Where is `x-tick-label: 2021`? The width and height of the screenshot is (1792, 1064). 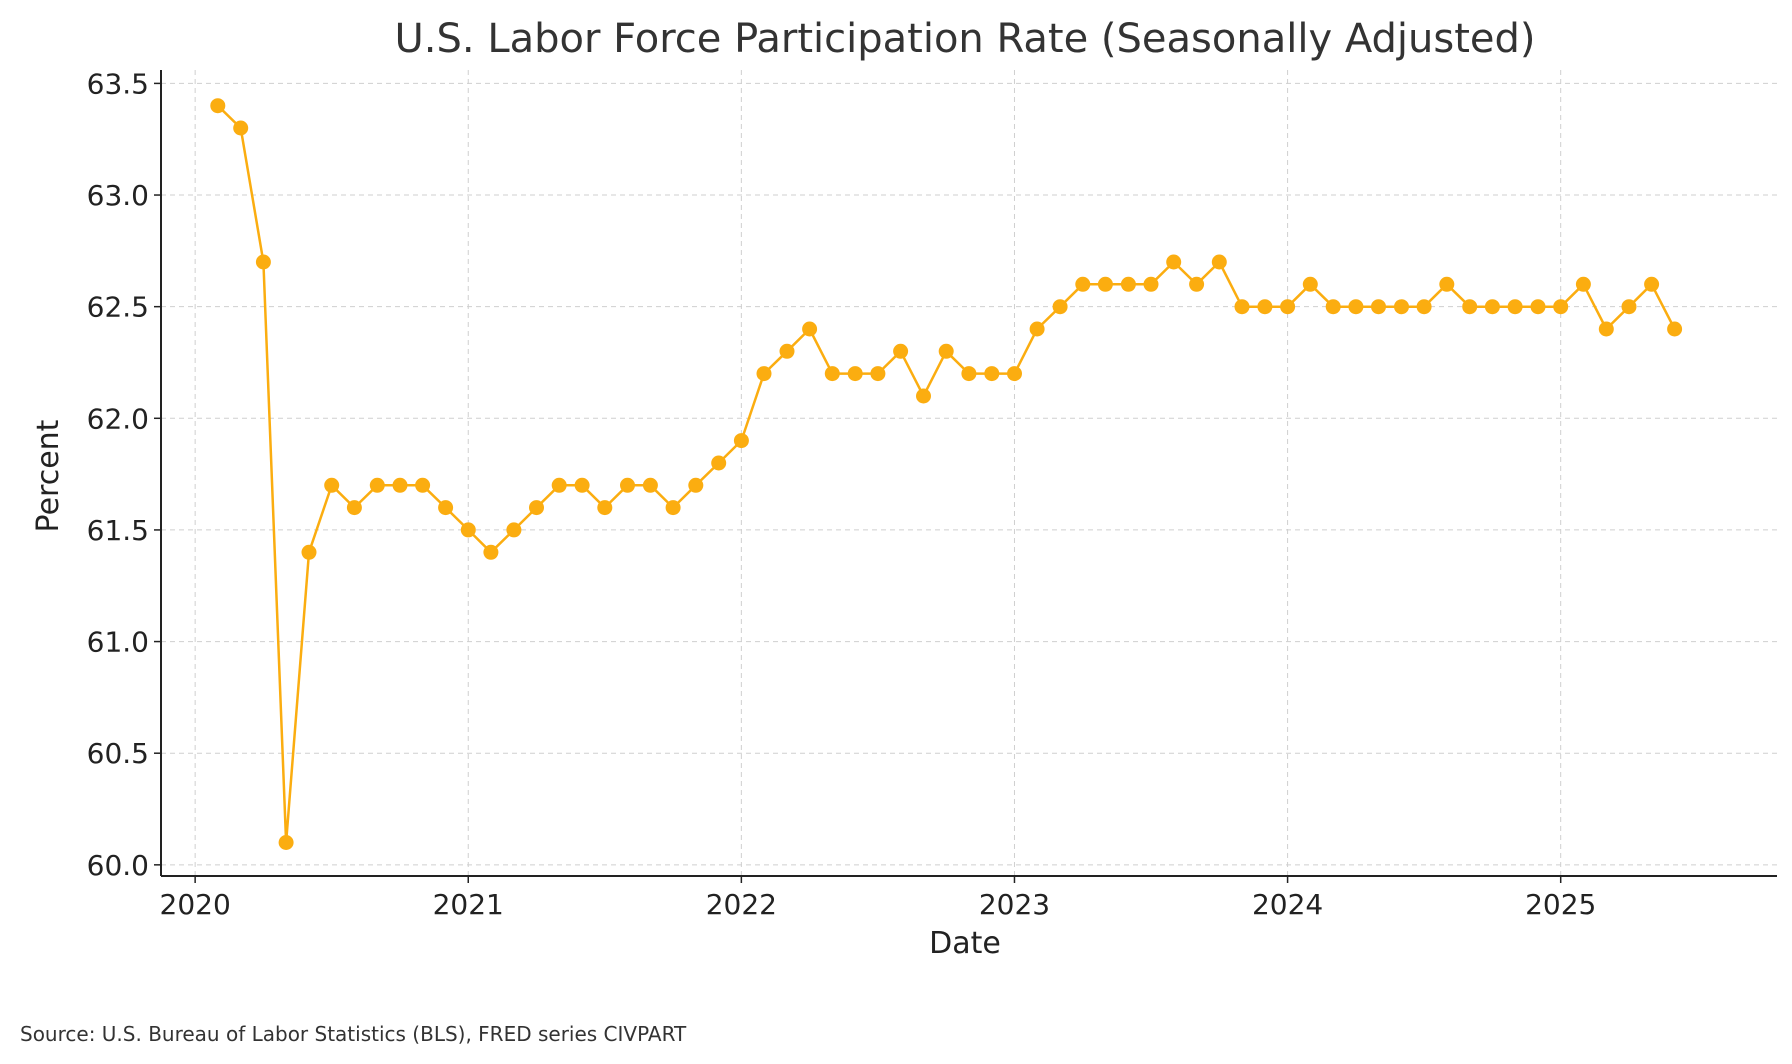 x-tick-label: 2021 is located at coordinates (468, 904).